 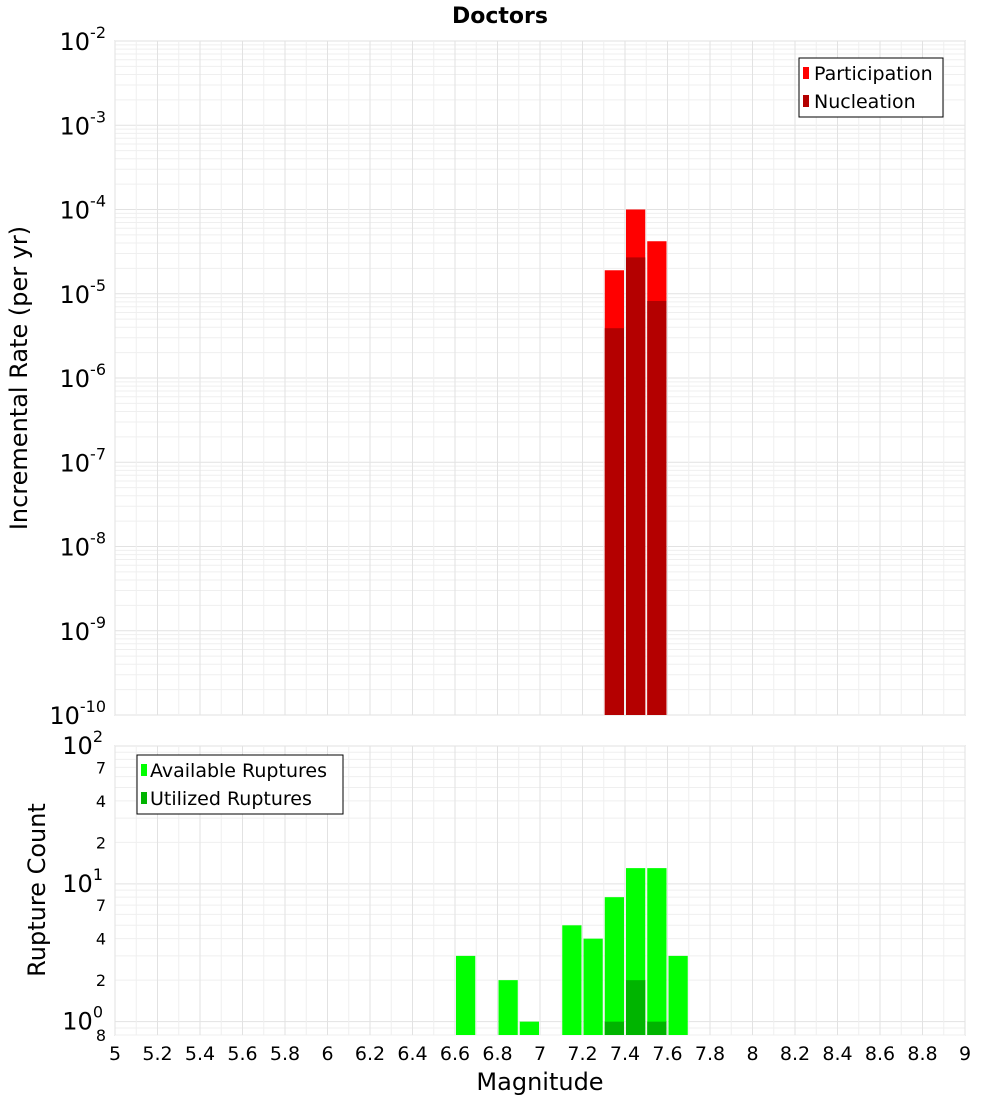 I want to click on x-tick-label: 6.6, so click(x=455, y=1054).